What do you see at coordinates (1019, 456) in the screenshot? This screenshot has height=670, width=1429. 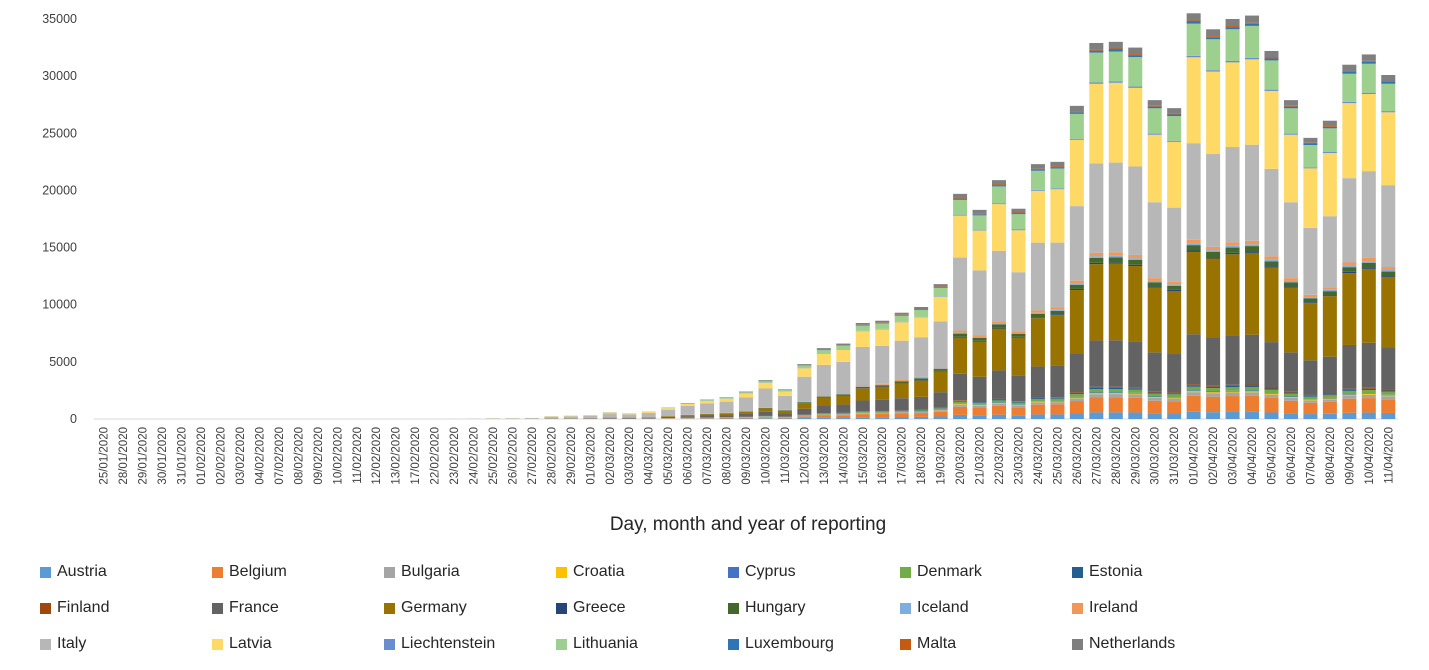 I see `x-tick-label: 23/03/2020` at bounding box center [1019, 456].